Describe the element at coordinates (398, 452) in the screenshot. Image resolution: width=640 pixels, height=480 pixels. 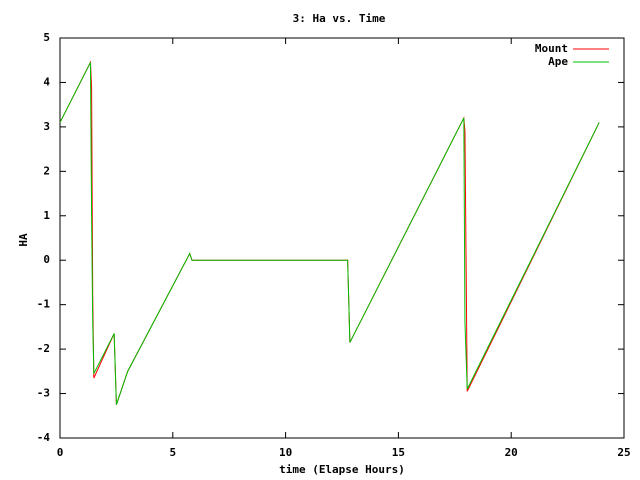
I see `x-tick-label: 15` at that location.